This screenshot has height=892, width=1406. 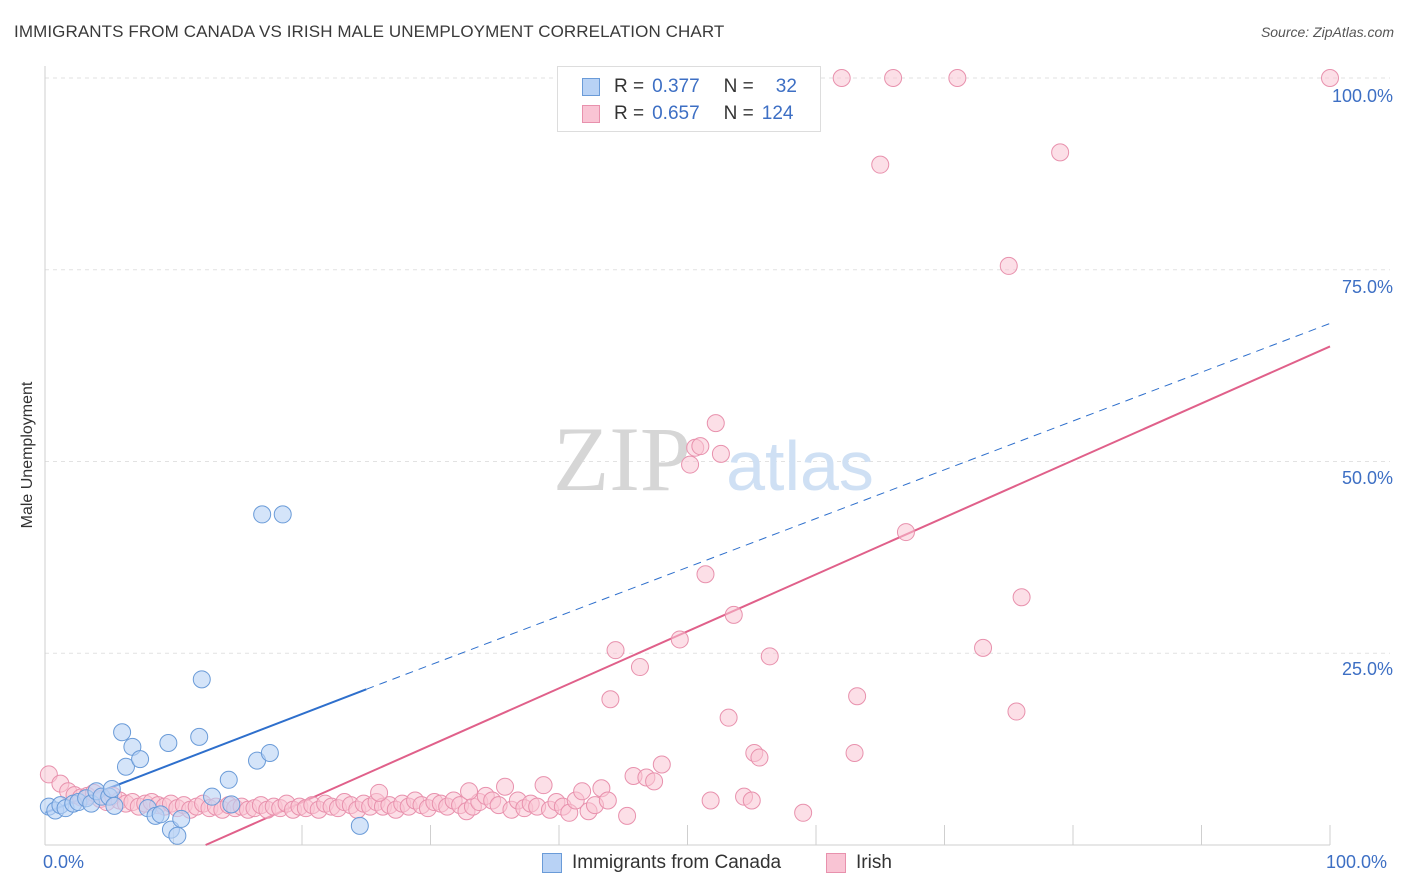 I want to click on y-tick-50: 50.0%, so click(x=1367, y=478).